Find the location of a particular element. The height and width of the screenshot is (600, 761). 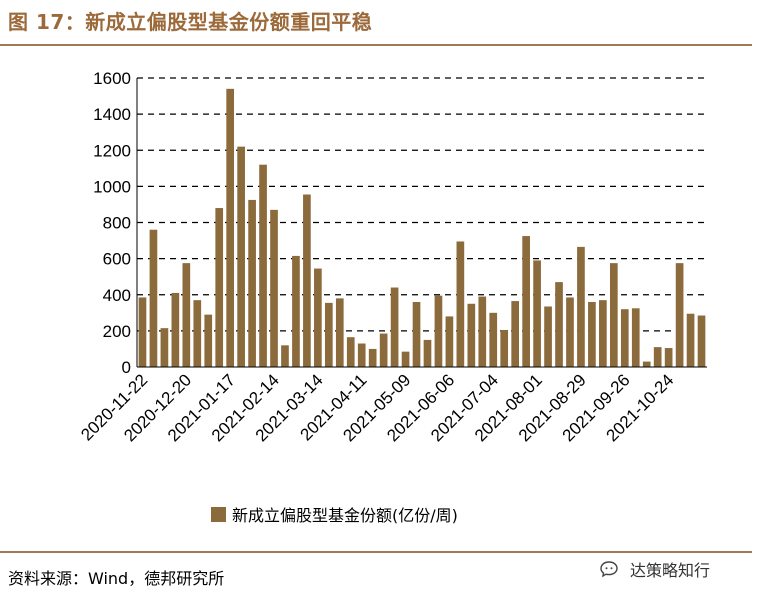

wechat-official-account-icon is located at coordinates (609, 569).